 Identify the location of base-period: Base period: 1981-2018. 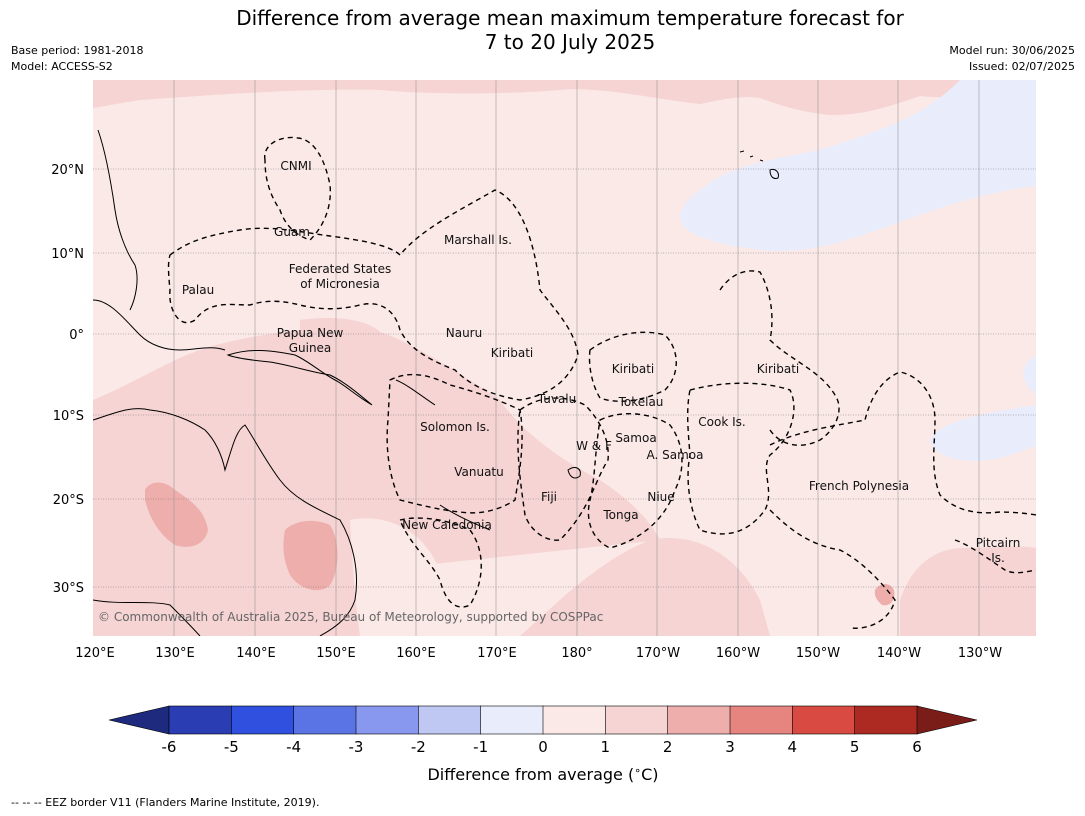
(77, 50).